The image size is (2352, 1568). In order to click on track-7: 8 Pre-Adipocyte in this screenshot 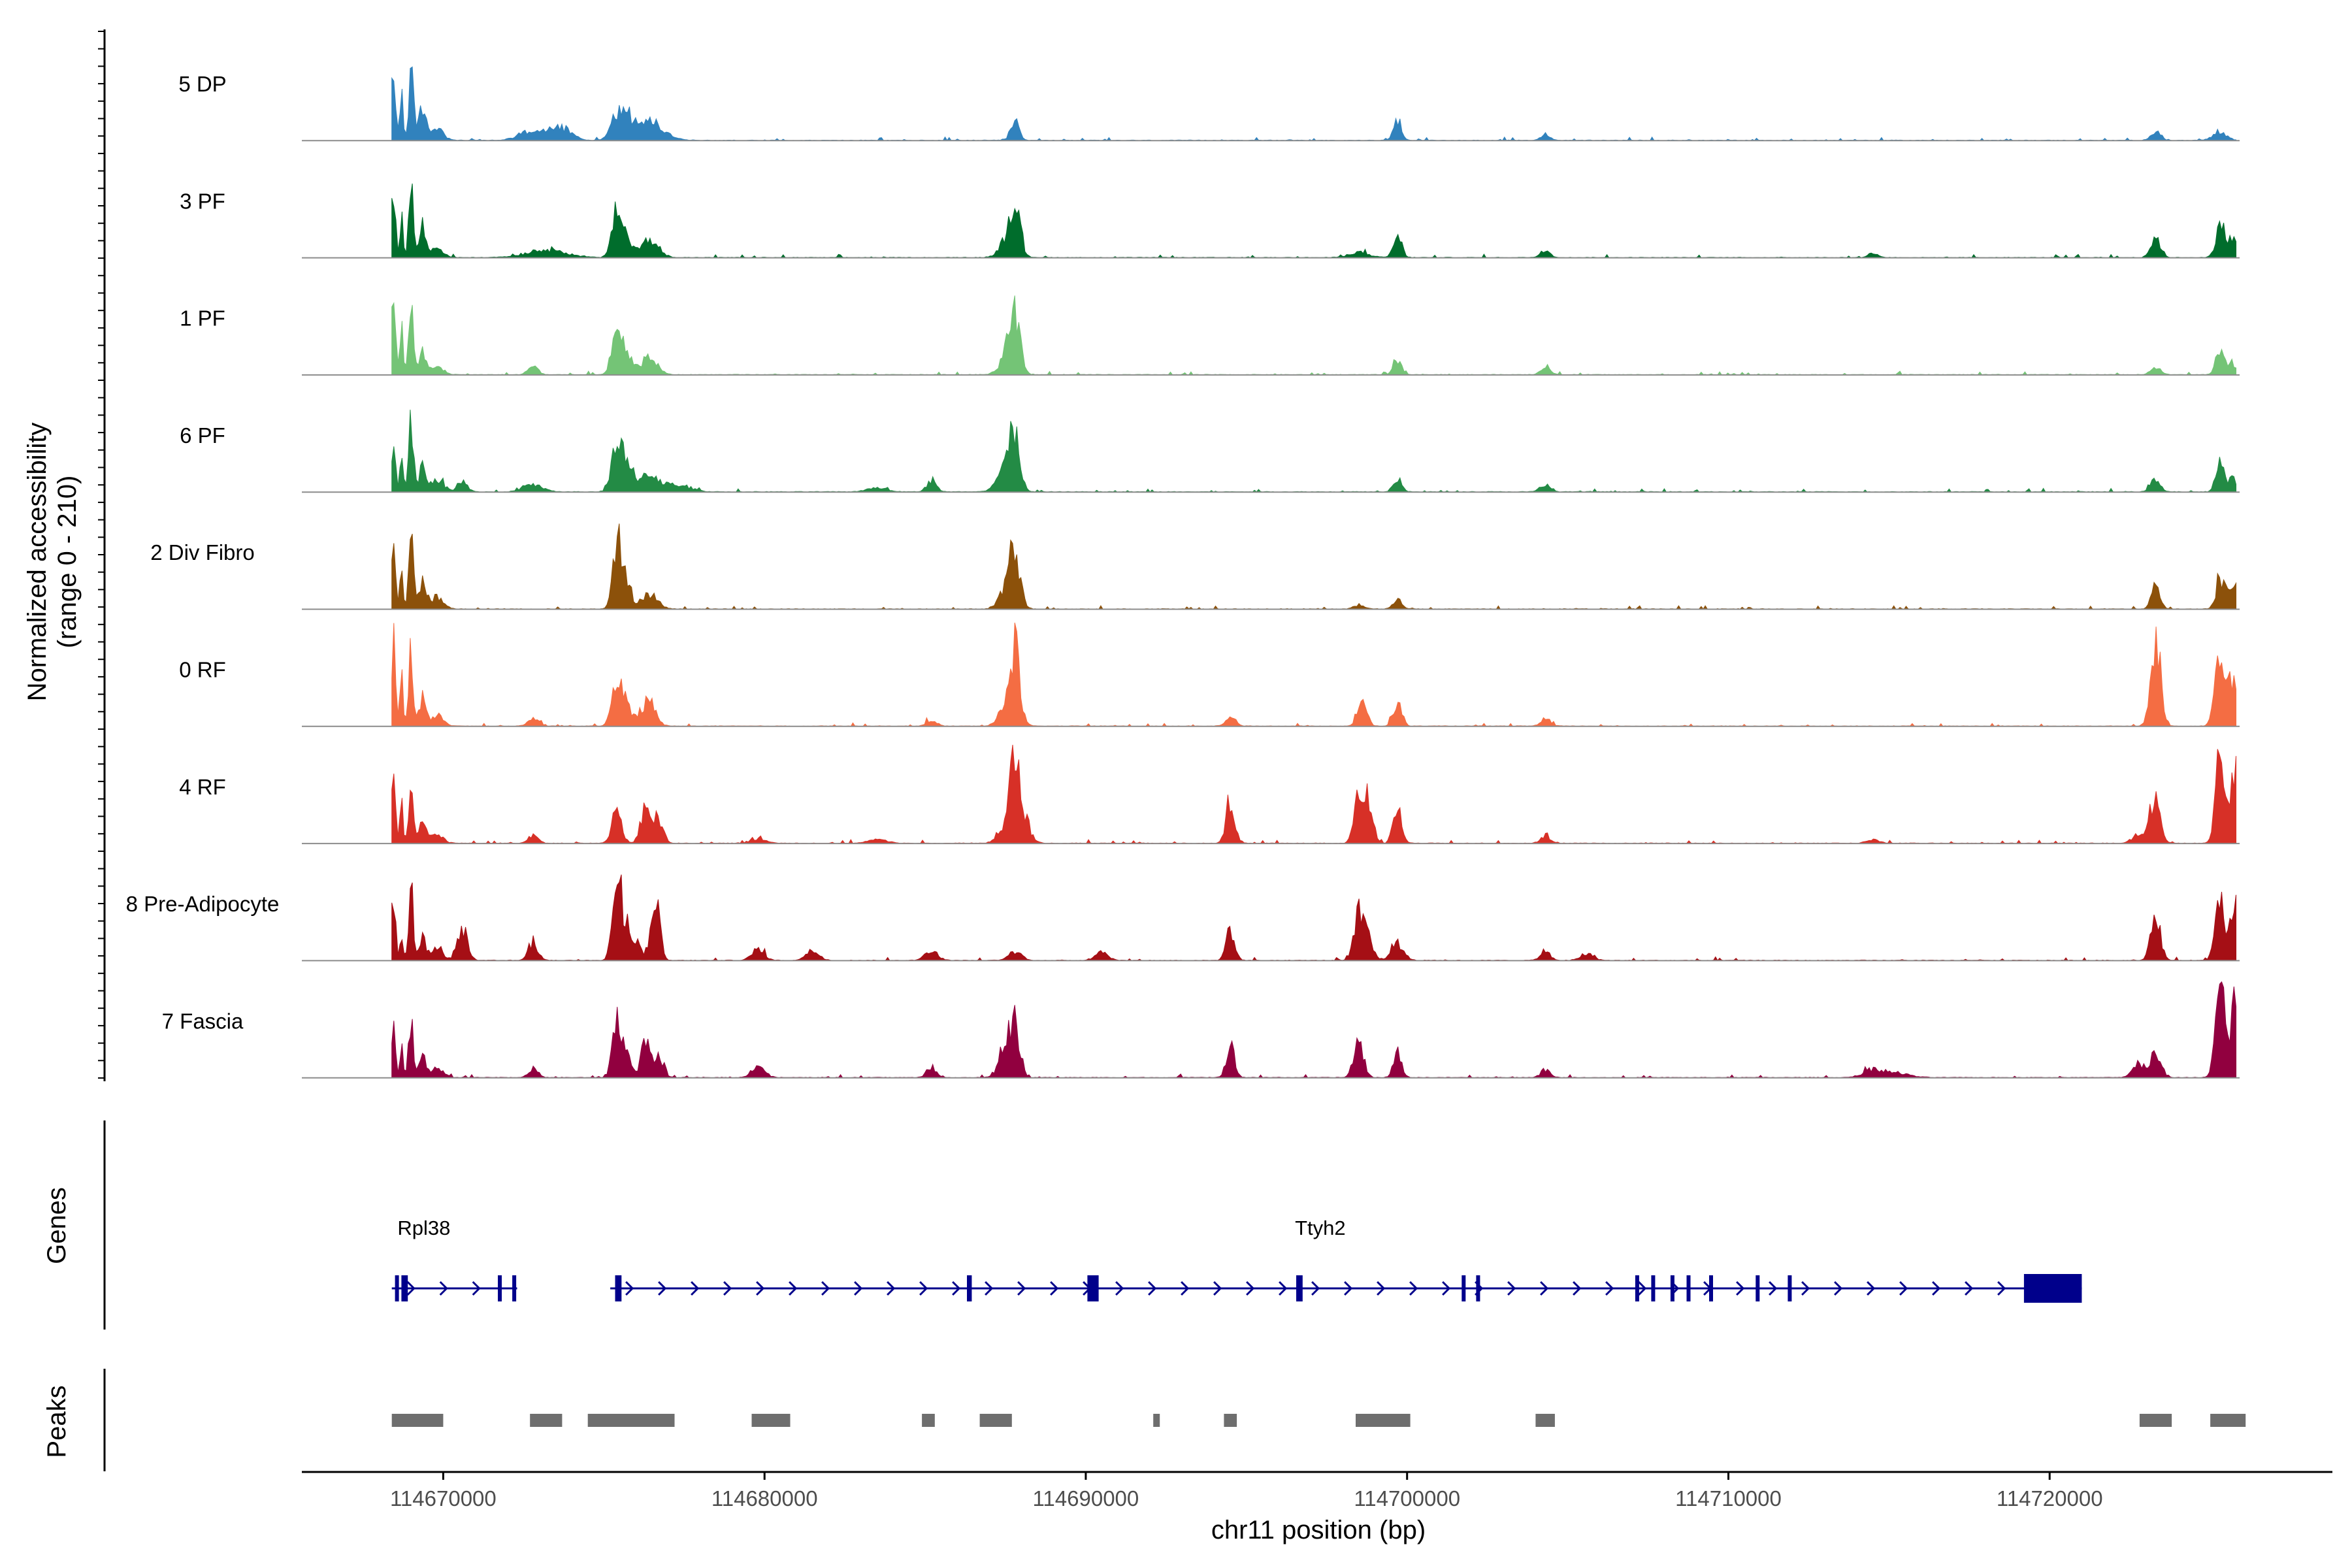, I will do `click(1183, 918)`.